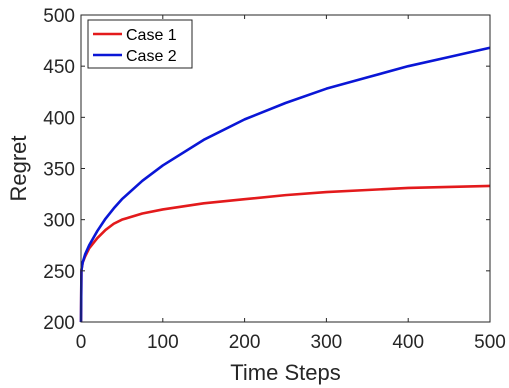  What do you see at coordinates (408, 342) in the screenshot?
I see `x-tick-label: 400` at bounding box center [408, 342].